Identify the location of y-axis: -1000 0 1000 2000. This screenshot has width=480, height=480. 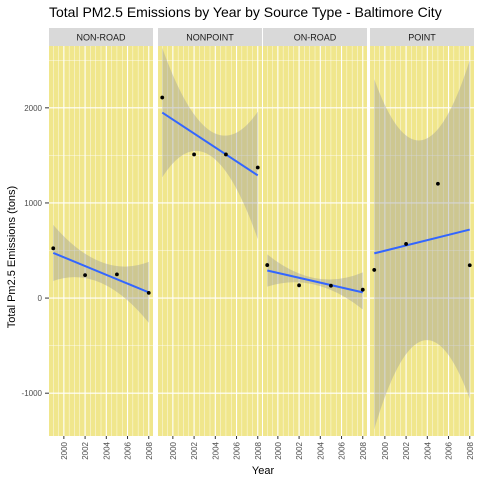
(35, 251).